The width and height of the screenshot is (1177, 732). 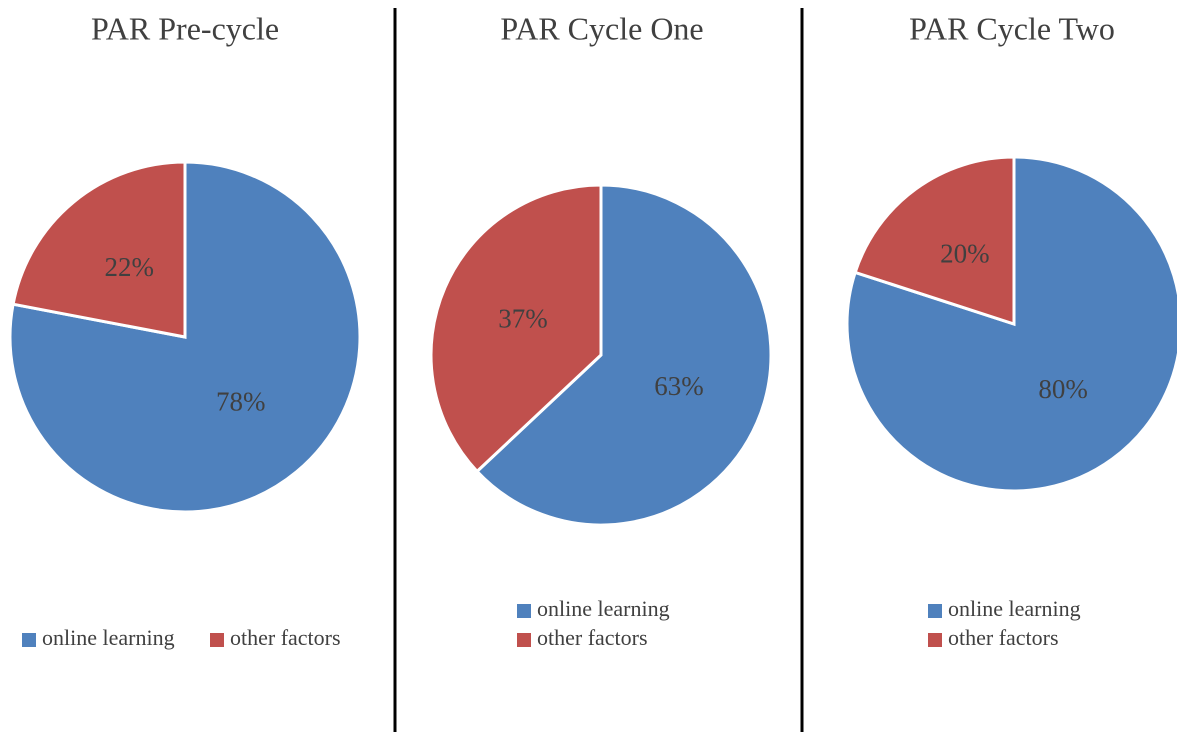 I want to click on data-label: 80%, so click(x=1063, y=389).